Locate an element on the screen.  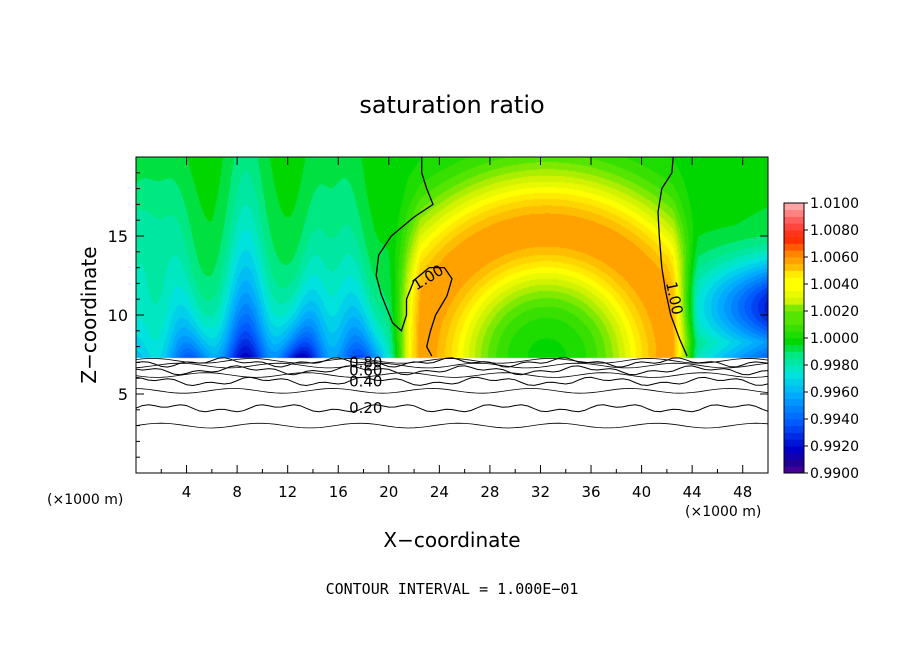
contour-interval-note: CONTOUR INTERVAL = 1.000E−01 is located at coordinates (452, 589).